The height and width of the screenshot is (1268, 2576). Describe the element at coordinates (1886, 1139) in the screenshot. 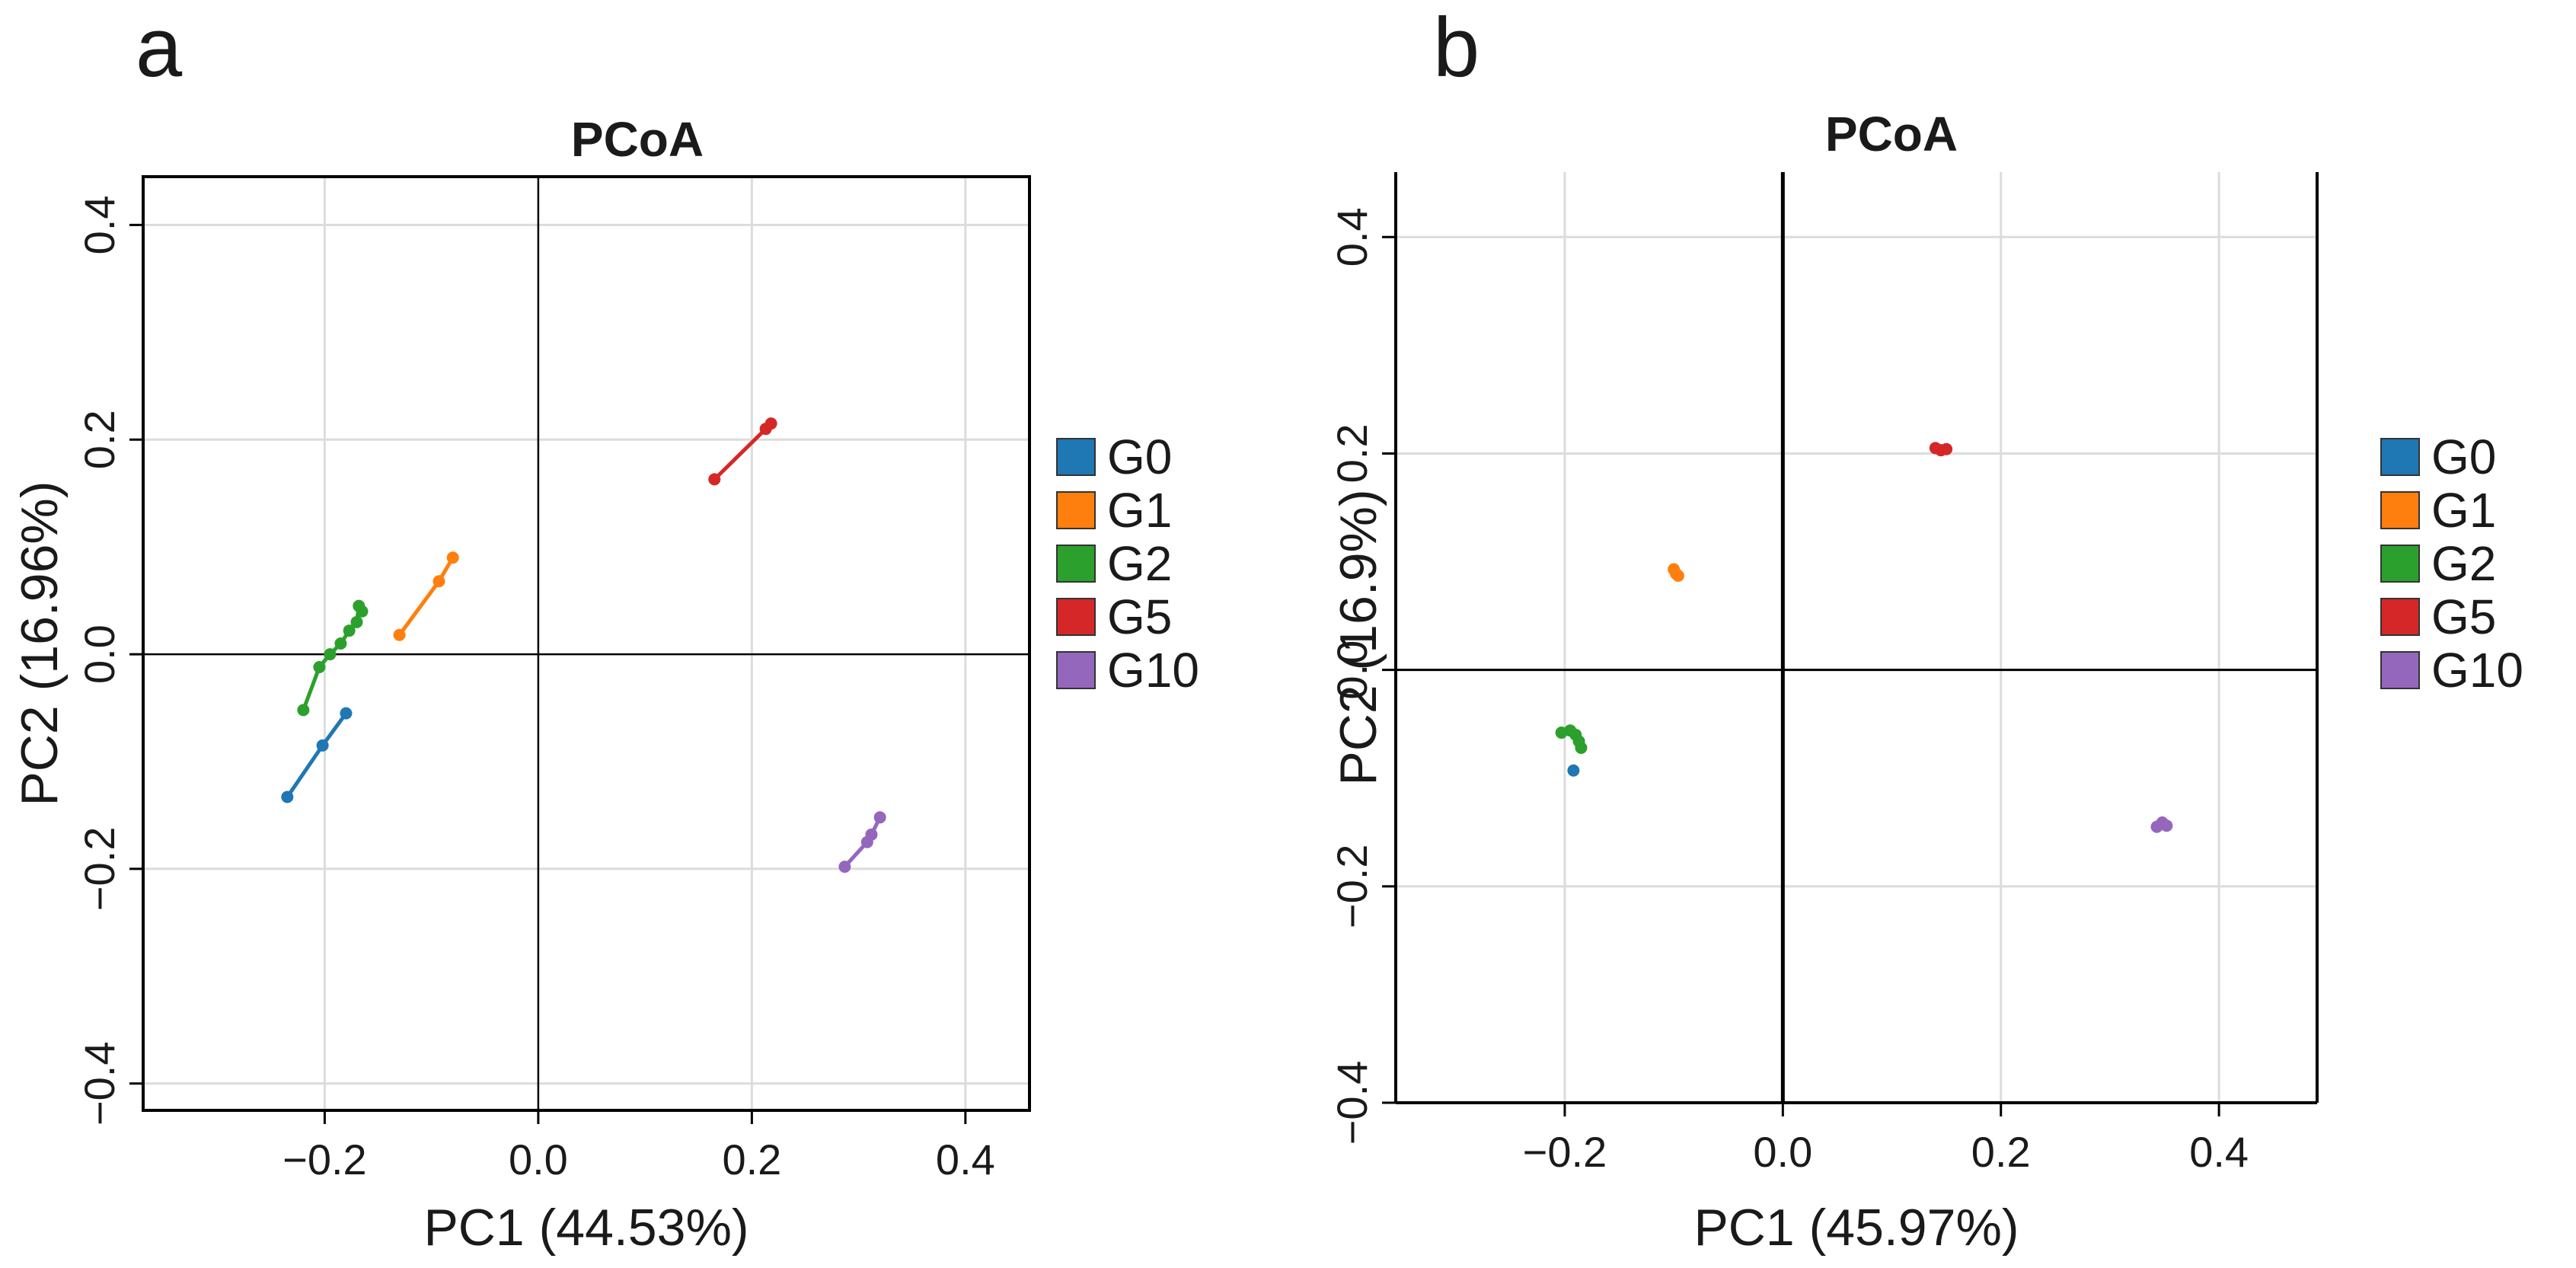

I see `x-ticks-b: −0.2 0.0 0.2 0.4` at that location.